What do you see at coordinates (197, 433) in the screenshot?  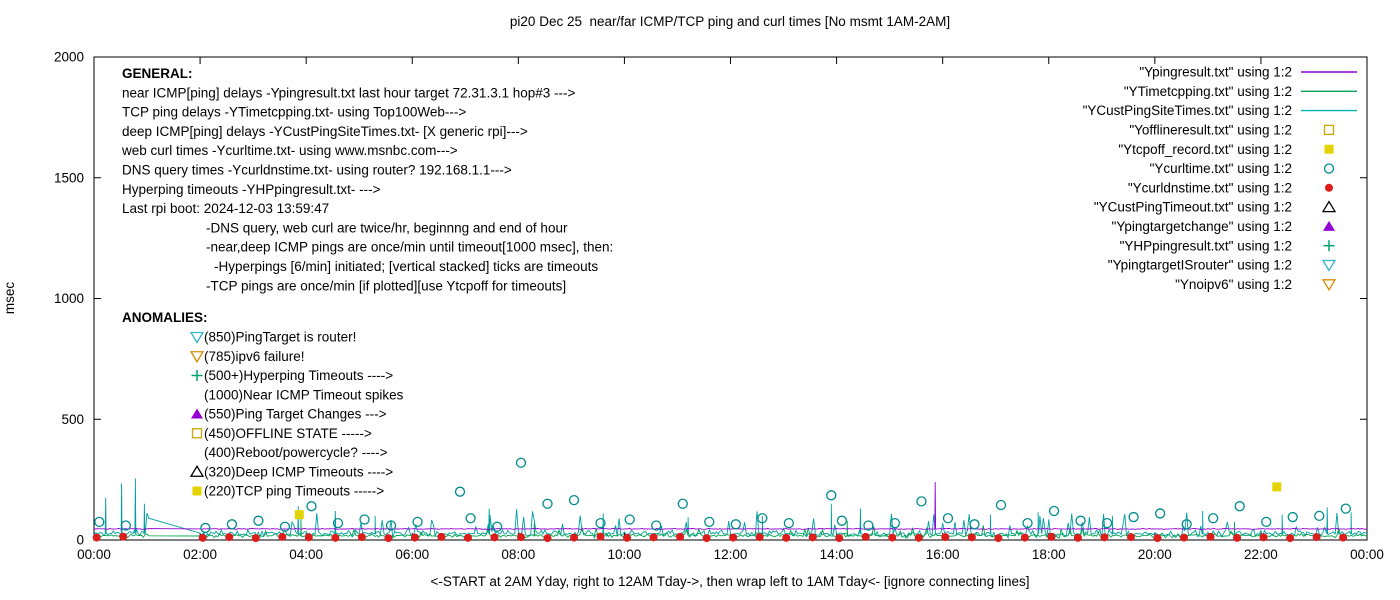 I see `square-open-icon` at bounding box center [197, 433].